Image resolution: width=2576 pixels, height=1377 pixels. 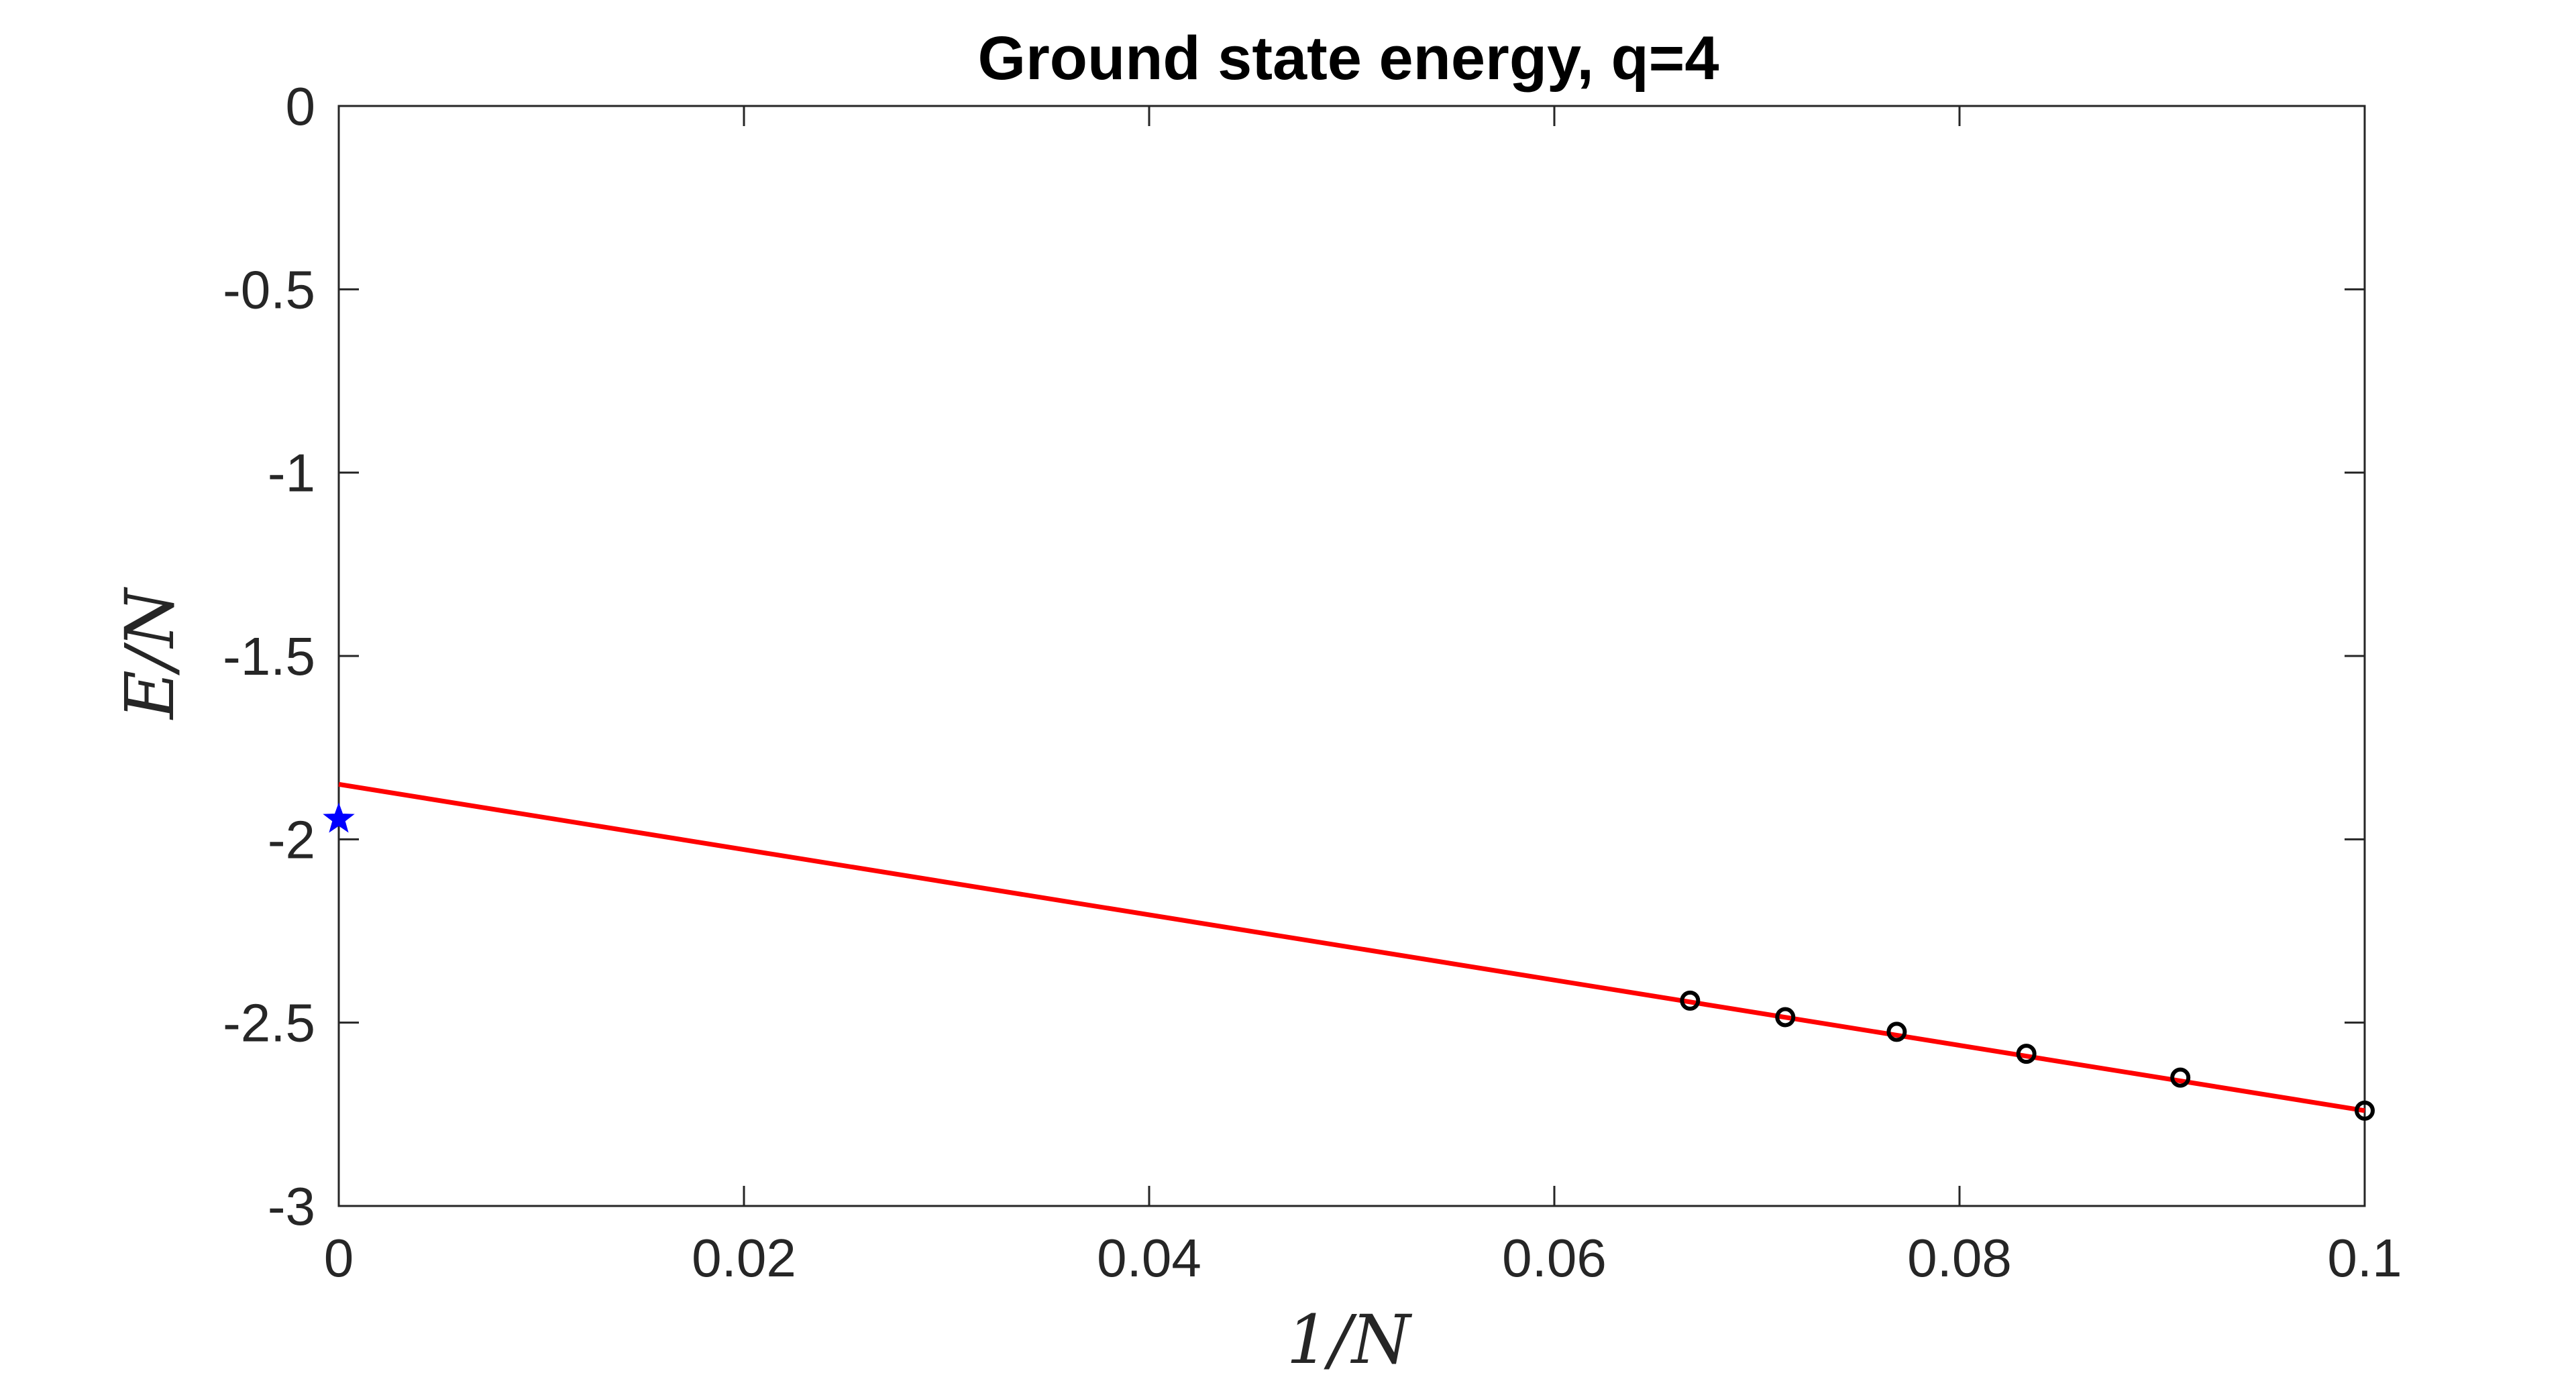 I want to click on y-tick-label: -1.5, so click(x=269, y=656).